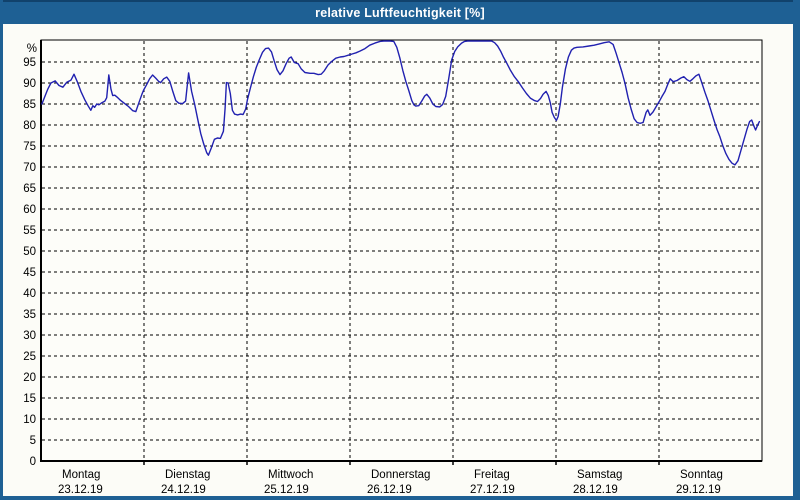  What do you see at coordinates (29, 63) in the screenshot?
I see `svg-text: 95` at bounding box center [29, 63].